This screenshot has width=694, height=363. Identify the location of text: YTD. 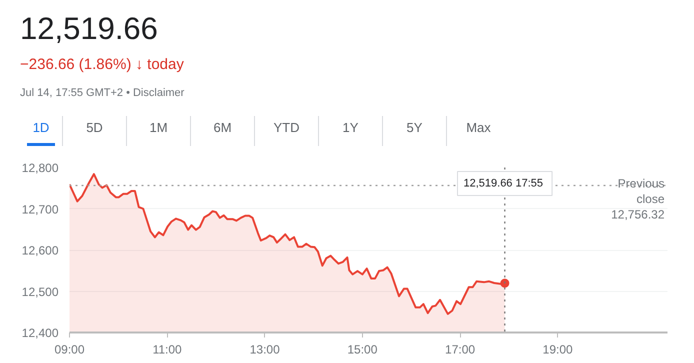
(286, 128).